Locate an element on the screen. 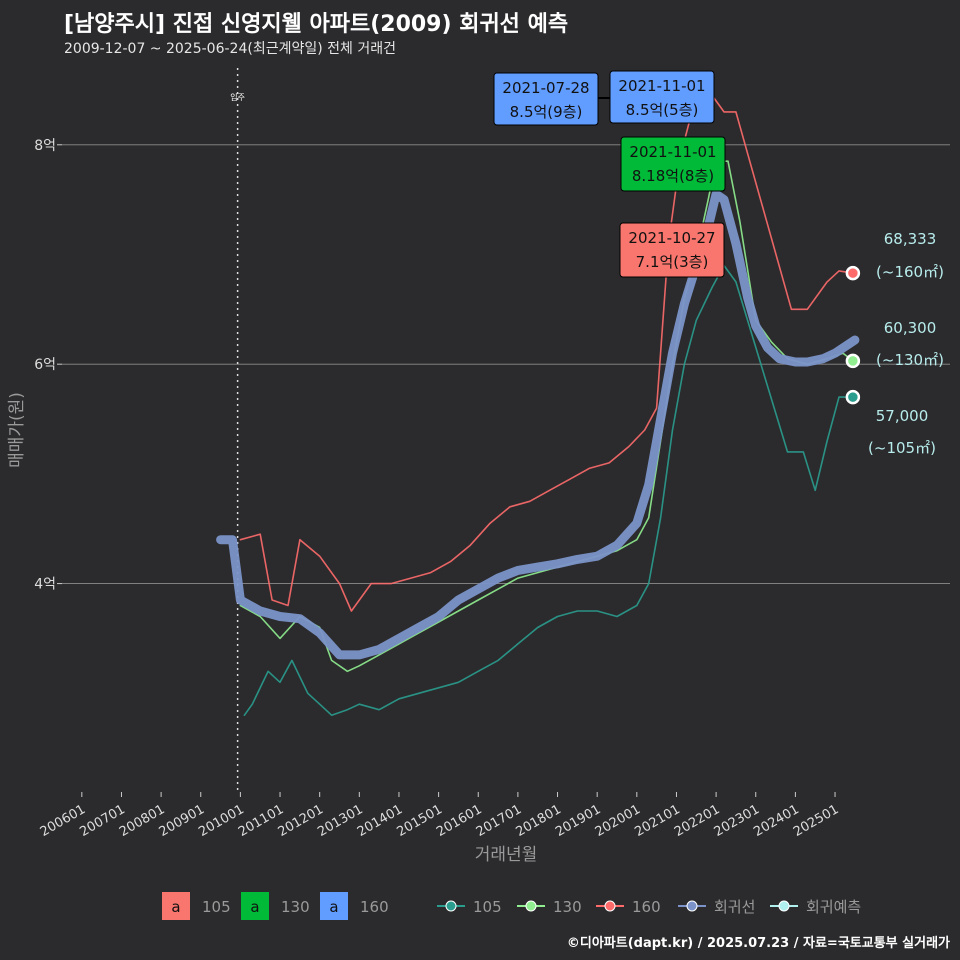 The height and width of the screenshot is (960, 960). move-in-label: 입주 is located at coordinates (237, 97).